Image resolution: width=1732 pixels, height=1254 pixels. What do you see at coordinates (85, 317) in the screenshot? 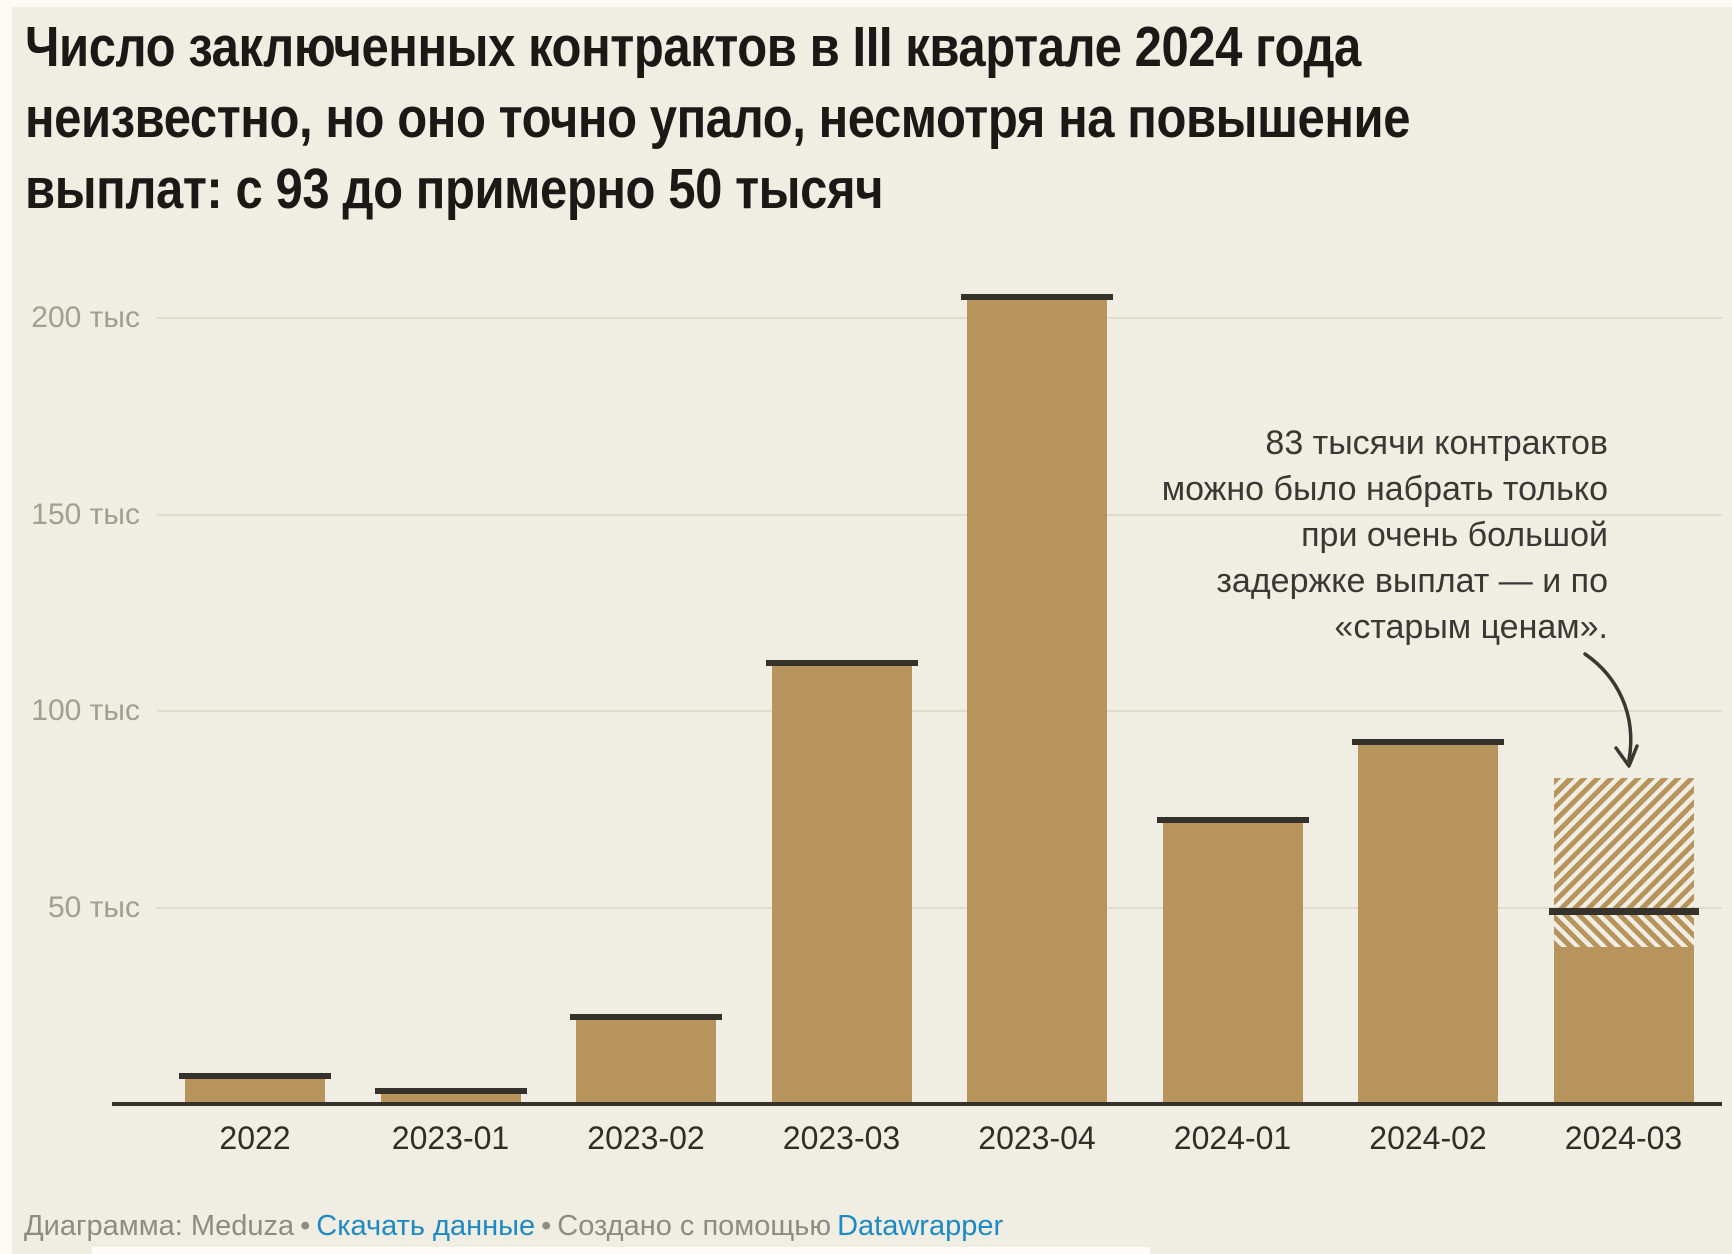
I see `y-axis-tick-label: 200 тыс` at bounding box center [85, 317].